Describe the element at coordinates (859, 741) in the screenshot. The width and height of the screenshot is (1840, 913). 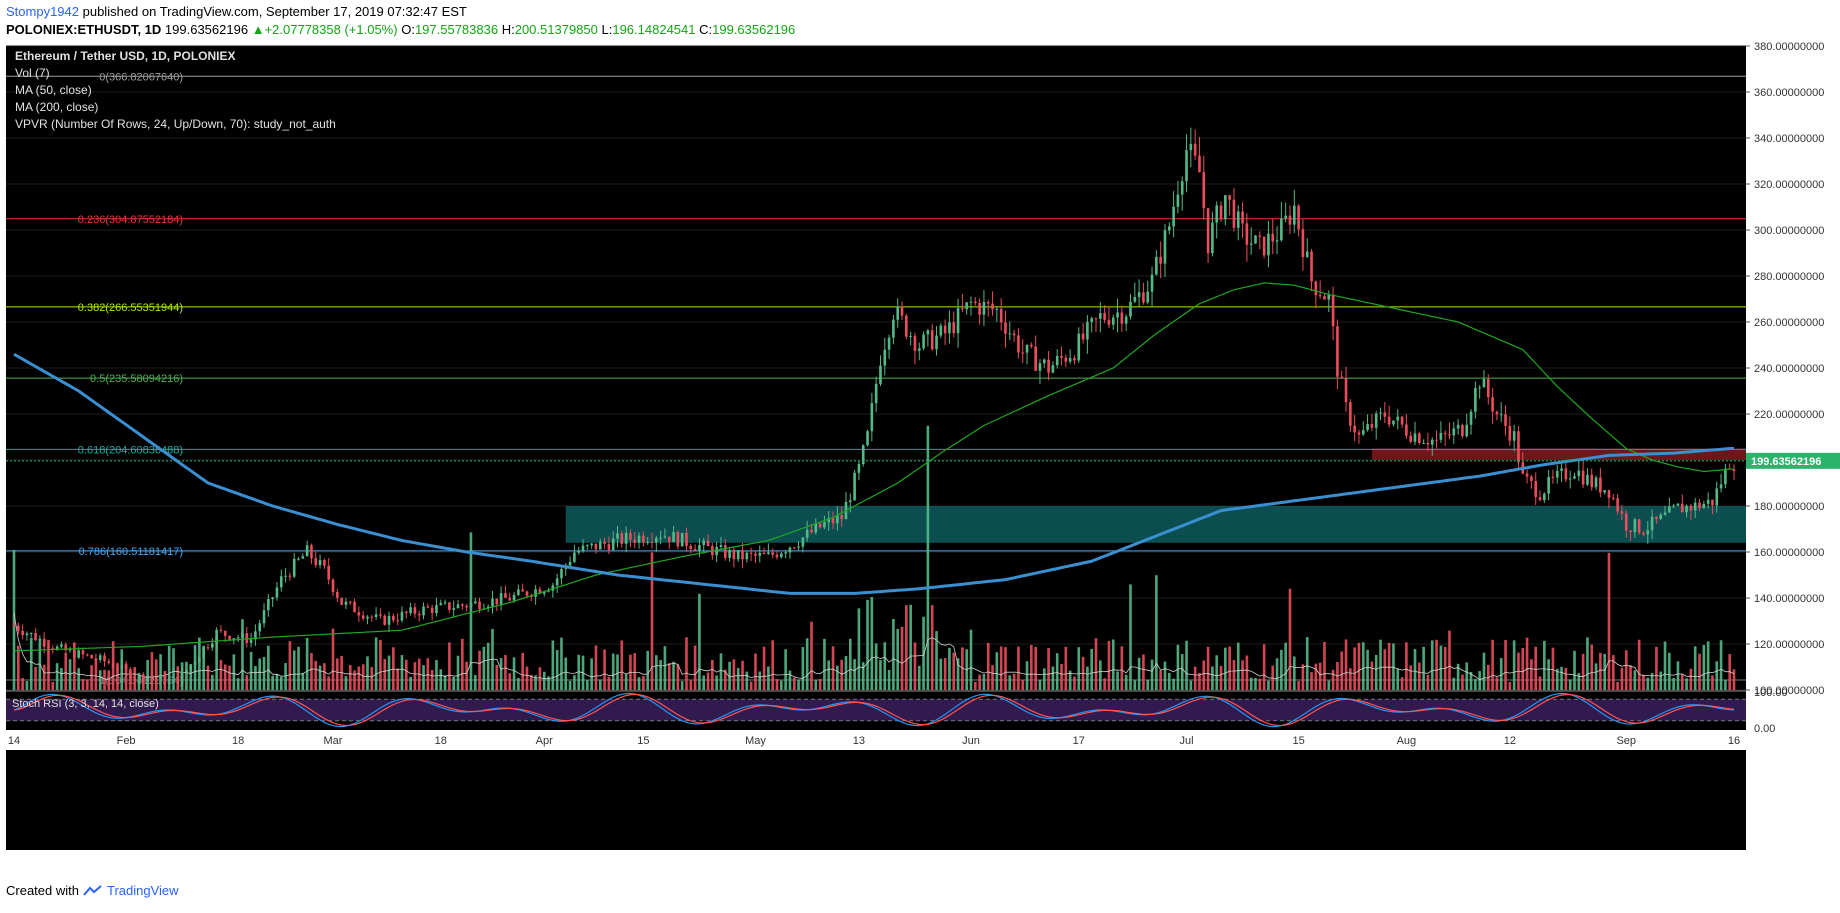
I see `time-tick-label: 13` at that location.